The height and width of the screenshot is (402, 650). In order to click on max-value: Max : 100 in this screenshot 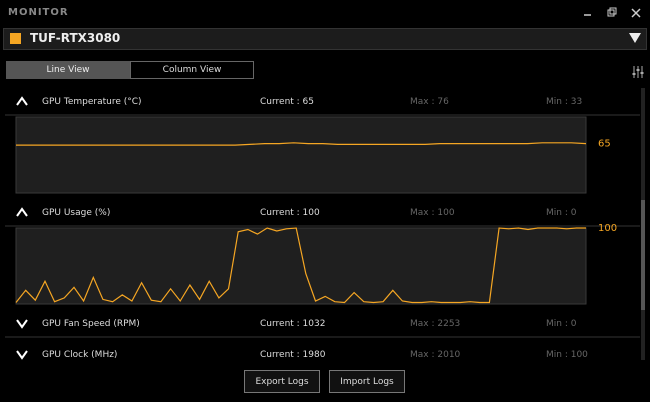, I will do `click(432, 213)`.